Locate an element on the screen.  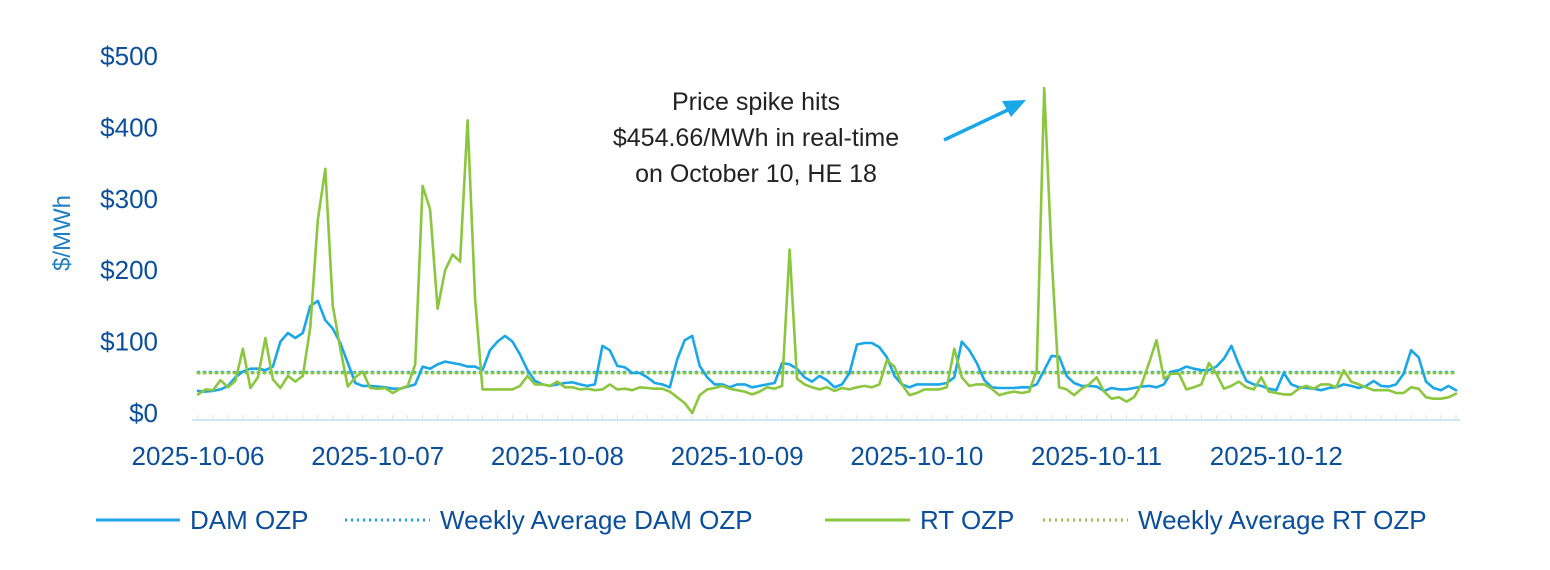
y-tick-label: $500 is located at coordinates (129, 56).